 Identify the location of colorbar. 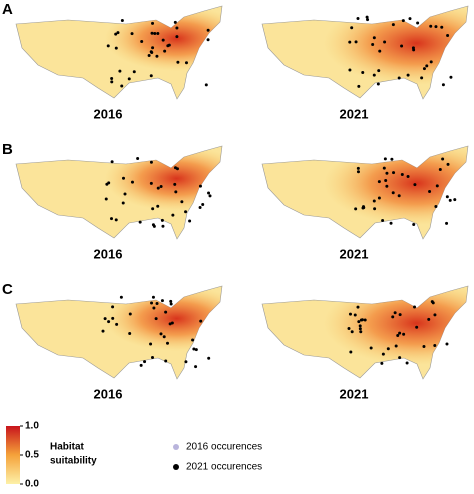
(13, 455).